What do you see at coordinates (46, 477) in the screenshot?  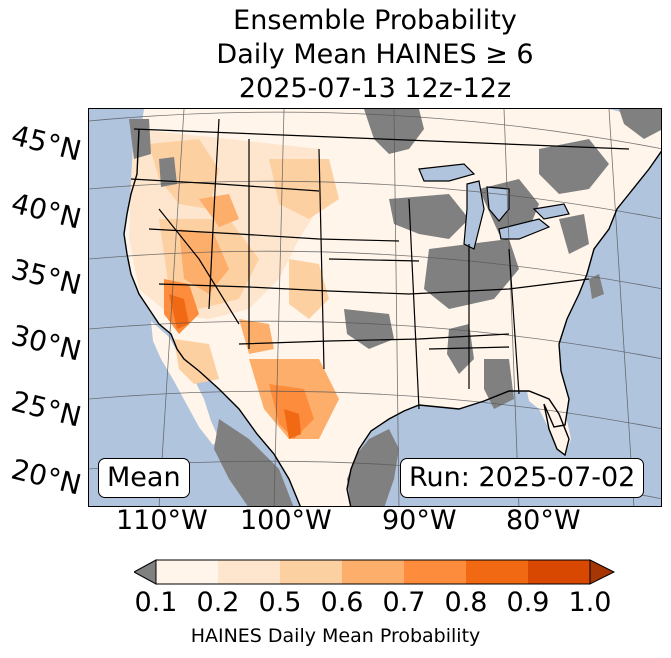 I see `lat-label-20n: 20°N` at bounding box center [46, 477].